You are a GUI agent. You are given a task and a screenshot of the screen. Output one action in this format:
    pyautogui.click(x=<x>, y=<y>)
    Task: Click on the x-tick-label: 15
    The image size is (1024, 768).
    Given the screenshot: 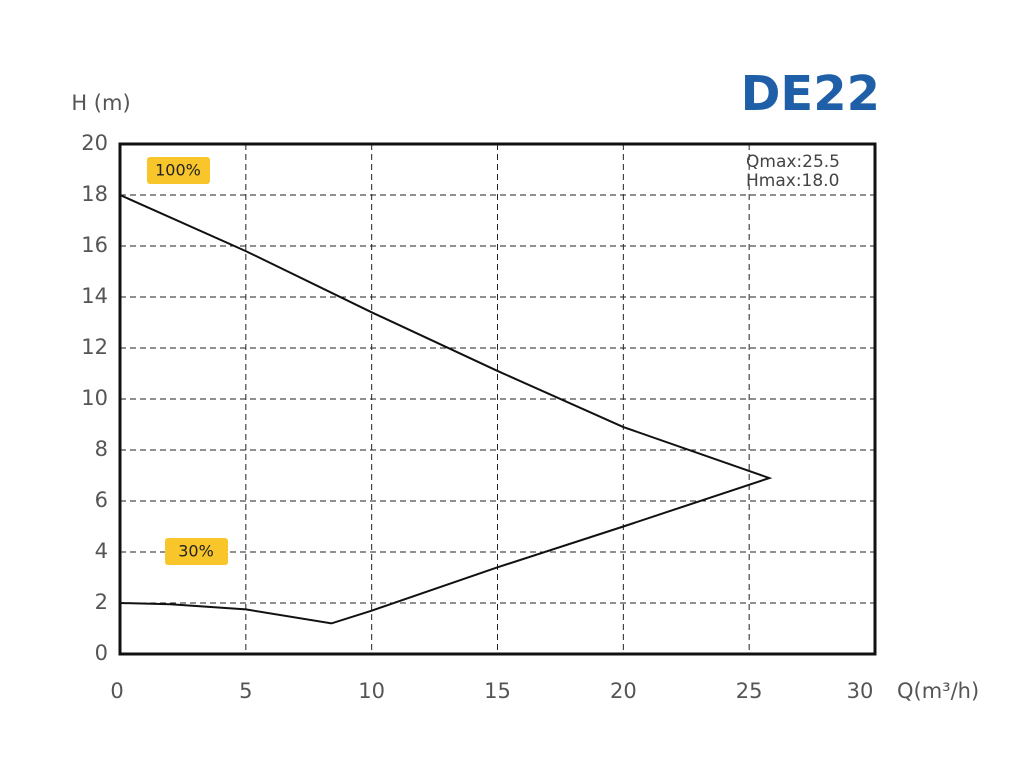 What is the action you would take?
    pyautogui.click(x=497, y=691)
    